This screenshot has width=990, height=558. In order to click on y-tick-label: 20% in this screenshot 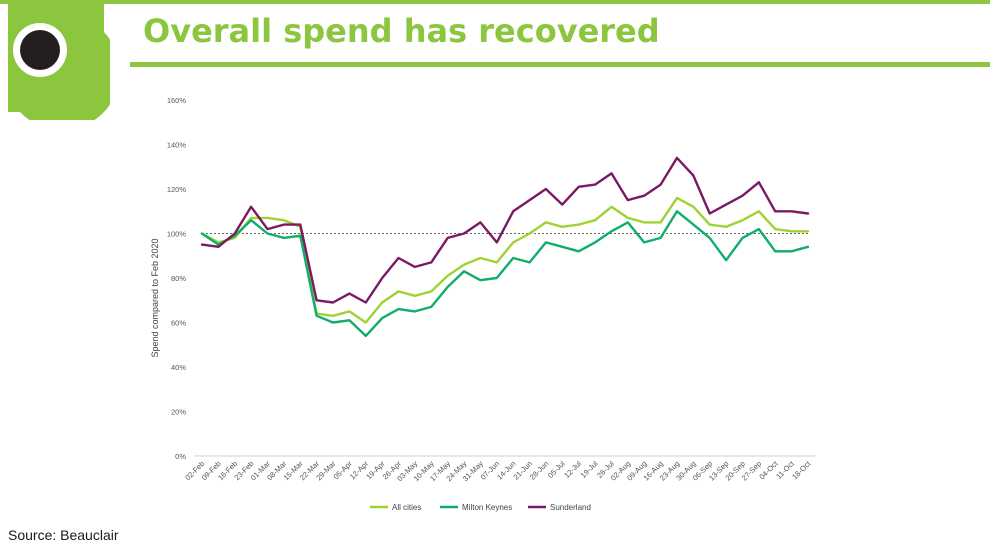, I will do `click(178, 412)`.